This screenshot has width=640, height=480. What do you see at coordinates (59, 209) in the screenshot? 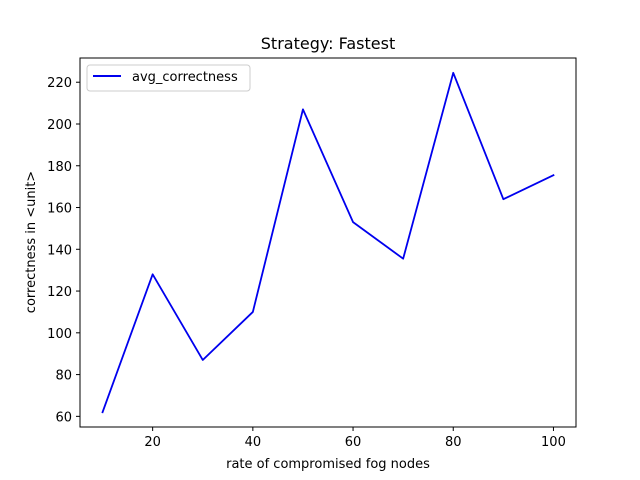
I see `y-tick-label: 160` at bounding box center [59, 209].